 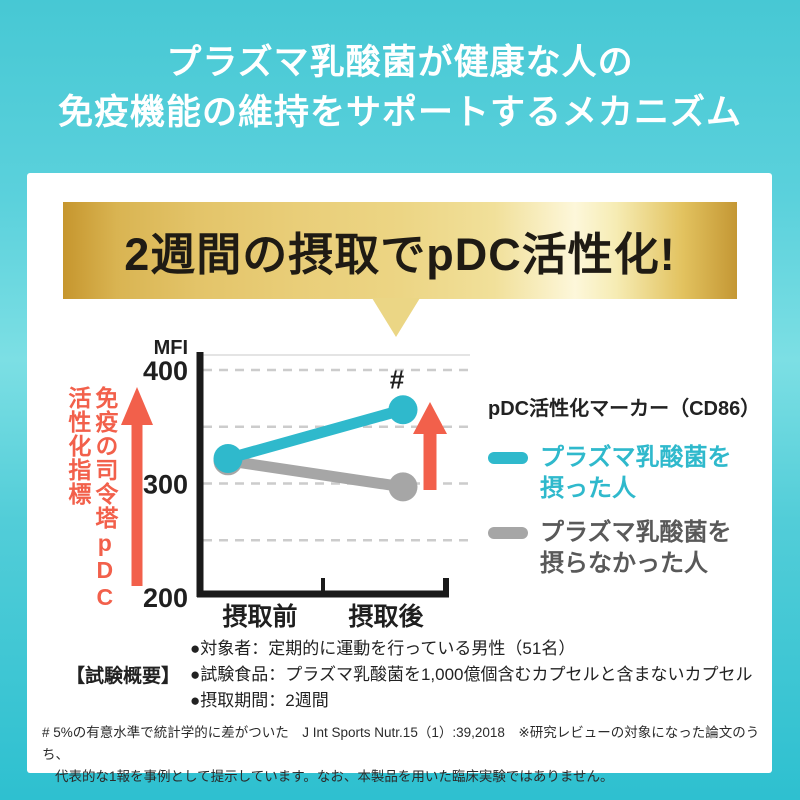 I want to click on y-axis-meaning-line1: 免疫の司令塔pDC, so click(x=104, y=498).